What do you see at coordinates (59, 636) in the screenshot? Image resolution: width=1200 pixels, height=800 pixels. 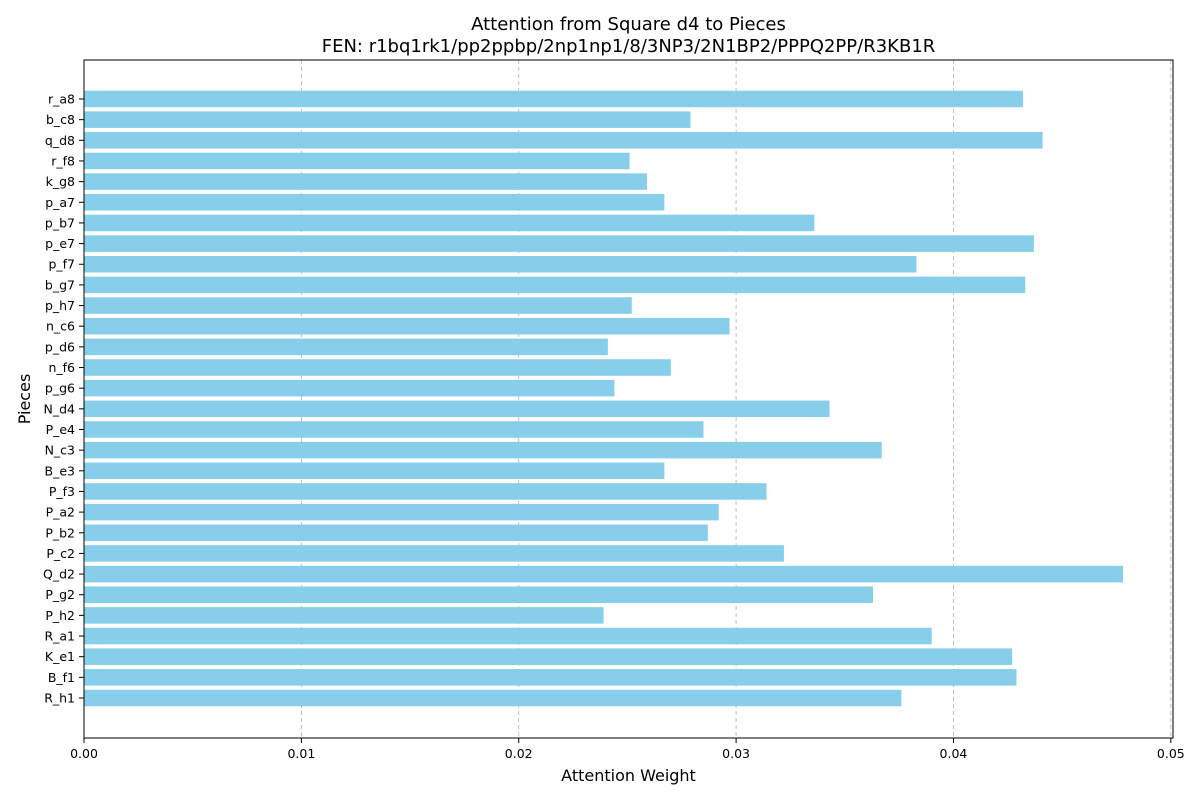 I see `y-tick-label: R_a1` at bounding box center [59, 636].